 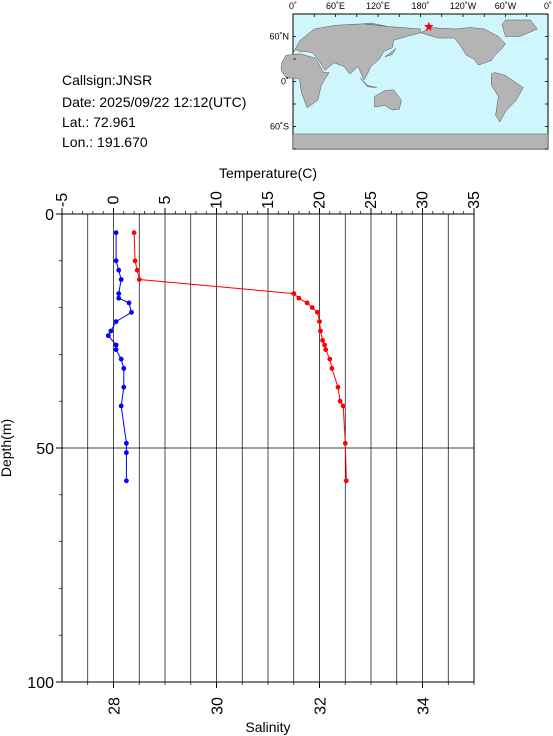 What do you see at coordinates (45, 449) in the screenshot?
I see `depth-tick-label: 50` at bounding box center [45, 449].